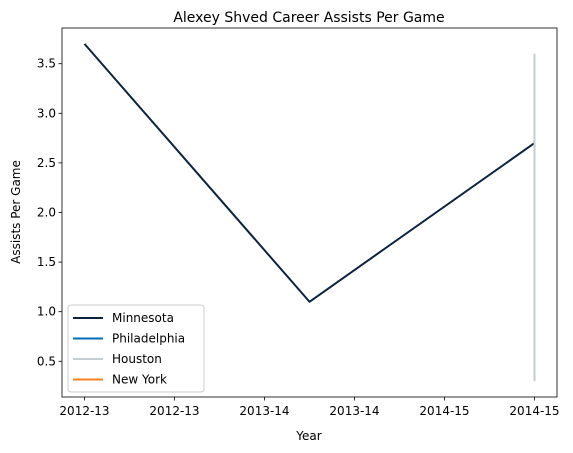 This screenshot has height=453, width=573. I want to click on legend-entry: New York, so click(139, 380).